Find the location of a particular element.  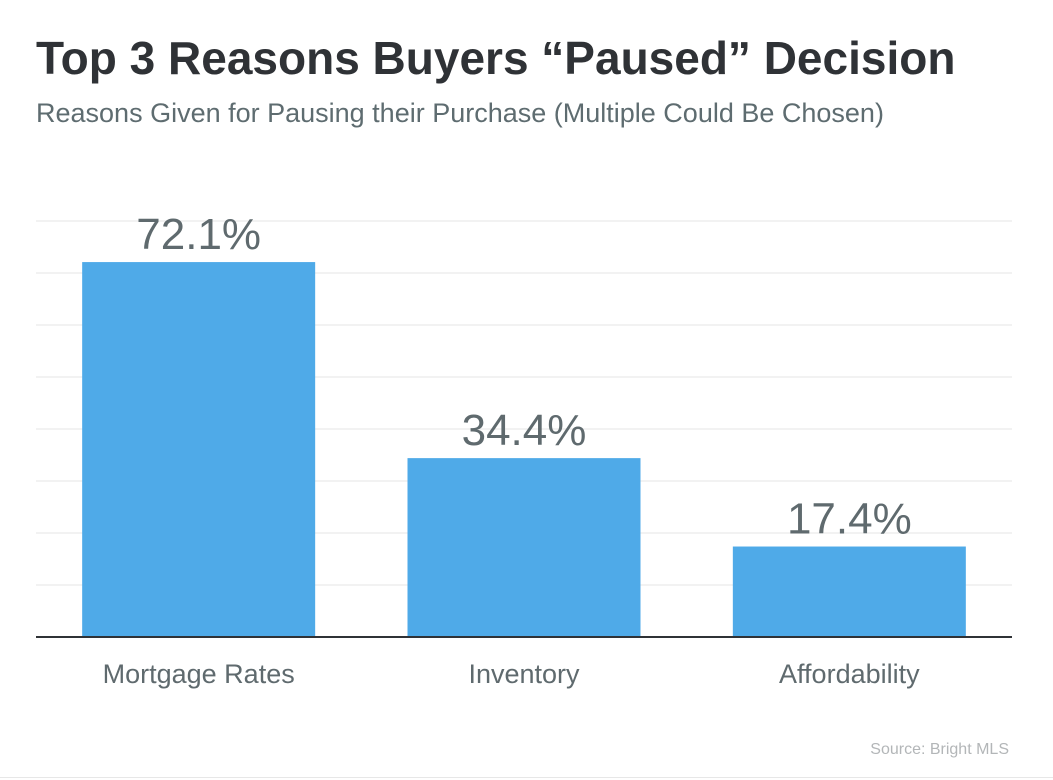

category-label: Affordability is located at coordinates (849, 674).